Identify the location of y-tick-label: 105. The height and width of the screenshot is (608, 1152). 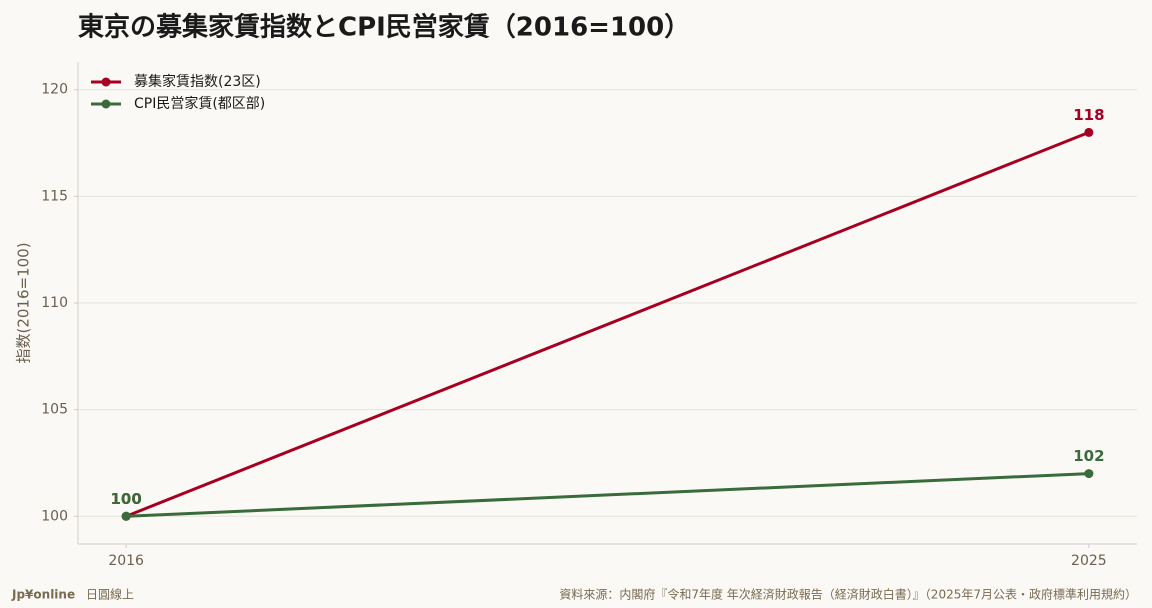
(54, 410).